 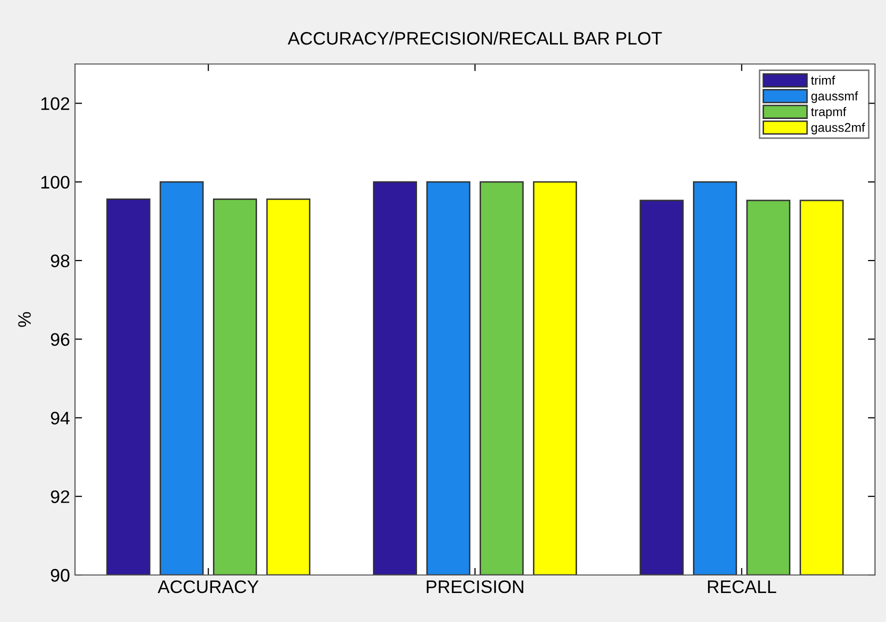 I want to click on x-tick-label: PRECISION, so click(x=475, y=587).